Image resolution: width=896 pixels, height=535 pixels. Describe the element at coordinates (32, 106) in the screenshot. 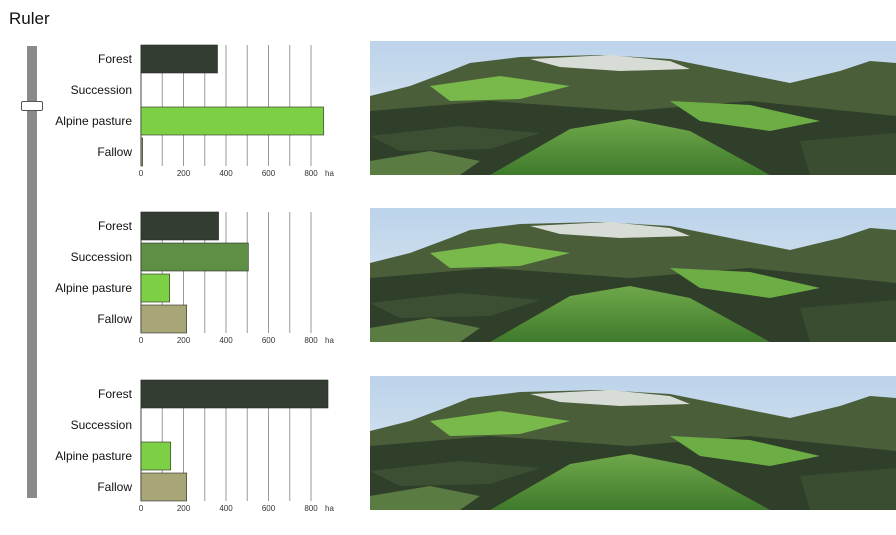

I see `ruler-slider-handle` at that location.